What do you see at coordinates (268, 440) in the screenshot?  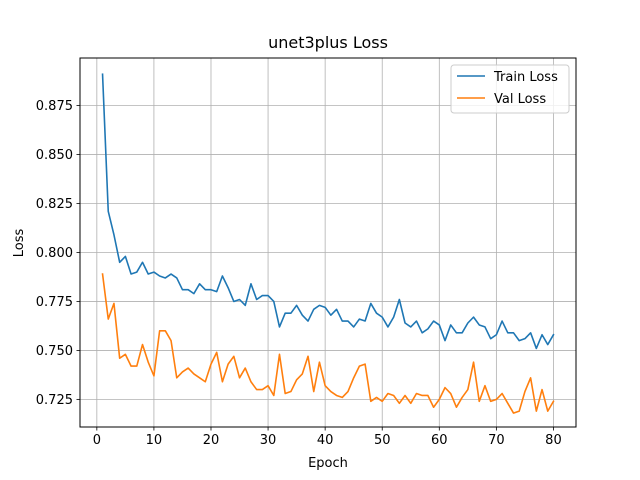 I see `x-tick-label: 30` at bounding box center [268, 440].